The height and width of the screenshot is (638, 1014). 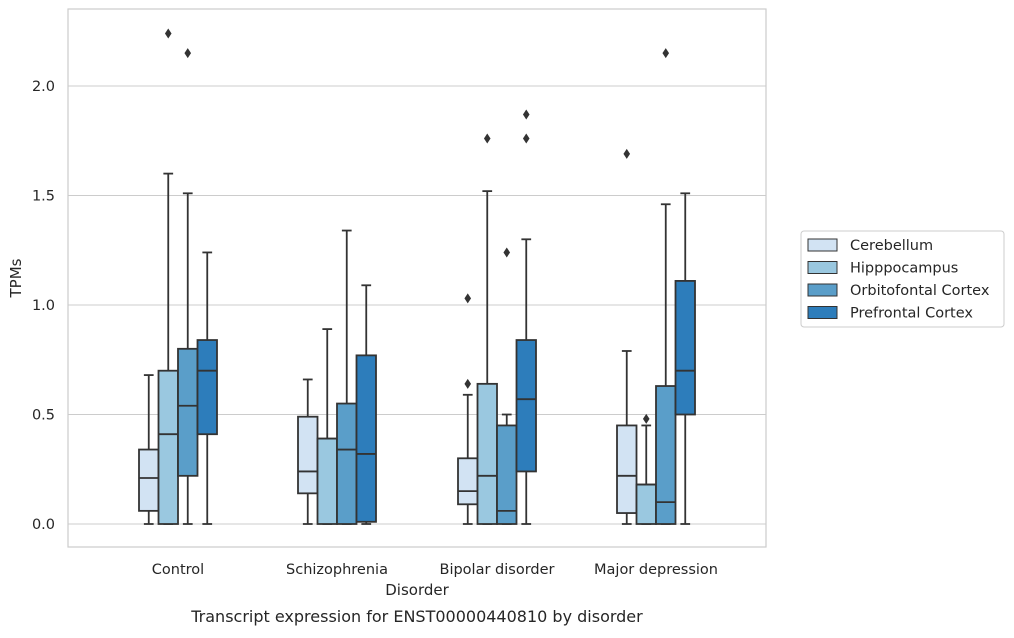 I want to click on legend-label: Prefrontal Cortex, so click(x=911, y=314).